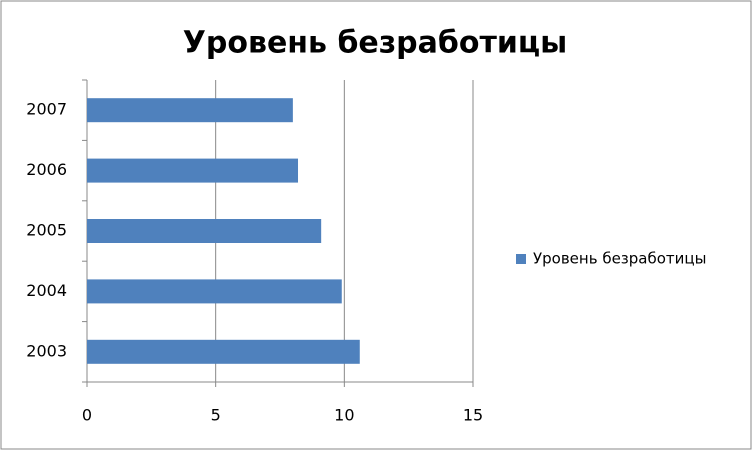 This screenshot has width=753, height=455. I want to click on legend-label: Уровень безработицы, so click(619, 259).